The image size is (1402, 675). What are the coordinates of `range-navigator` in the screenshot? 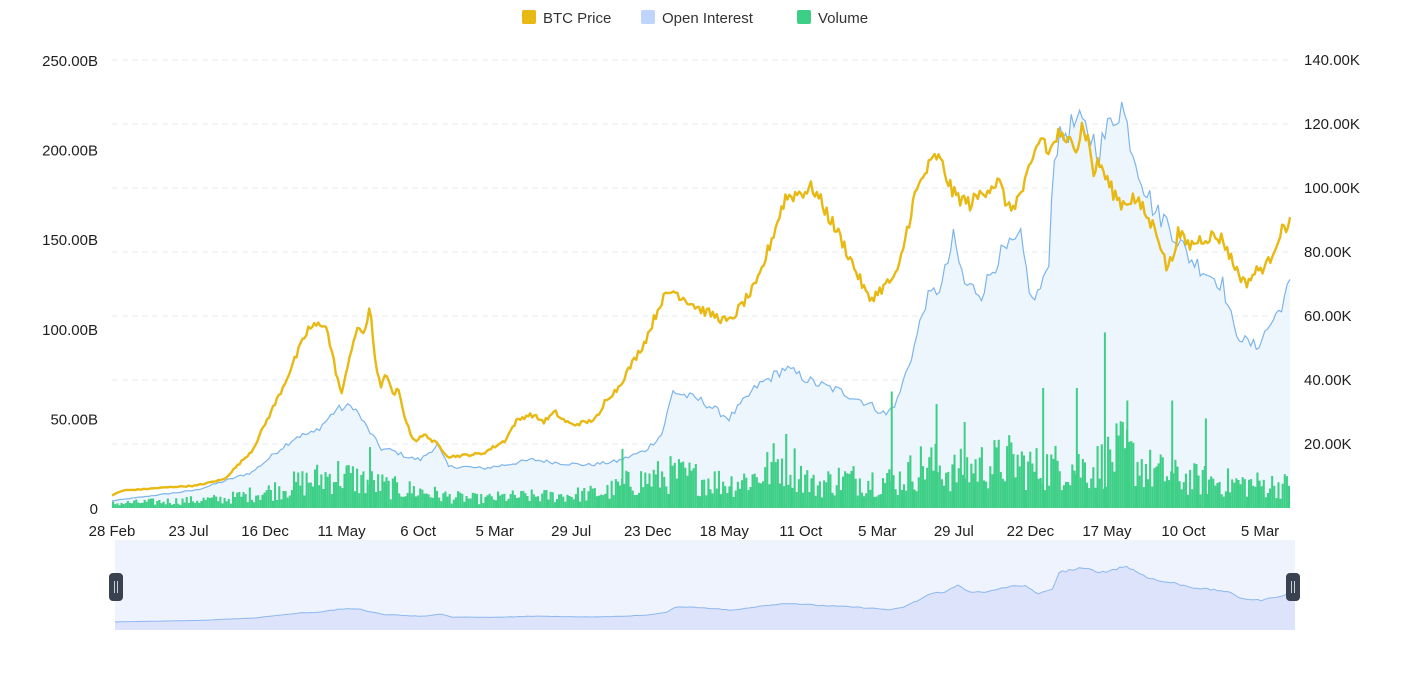 It's located at (704, 585).